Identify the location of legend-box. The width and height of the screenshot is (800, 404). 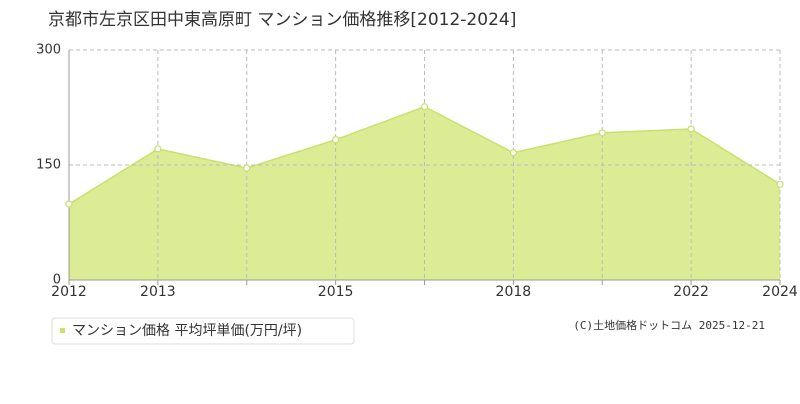
(203, 331).